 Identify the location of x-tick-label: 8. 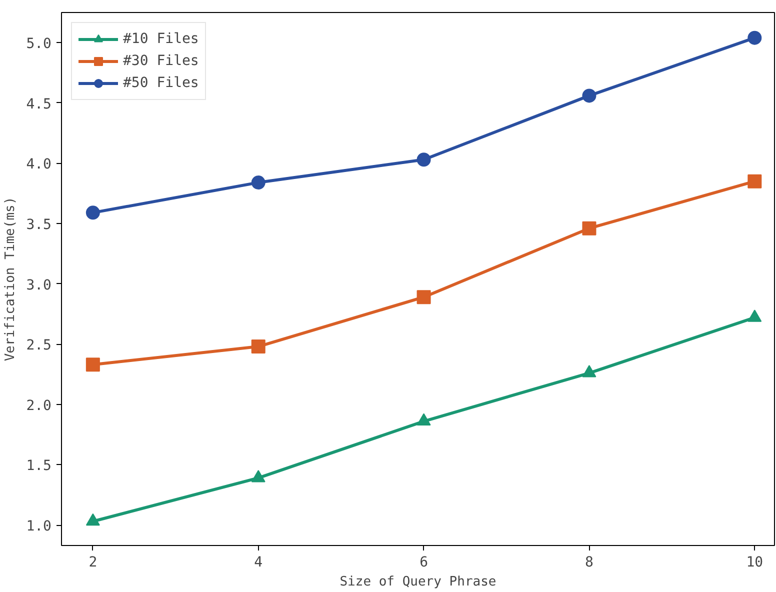
(589, 562).